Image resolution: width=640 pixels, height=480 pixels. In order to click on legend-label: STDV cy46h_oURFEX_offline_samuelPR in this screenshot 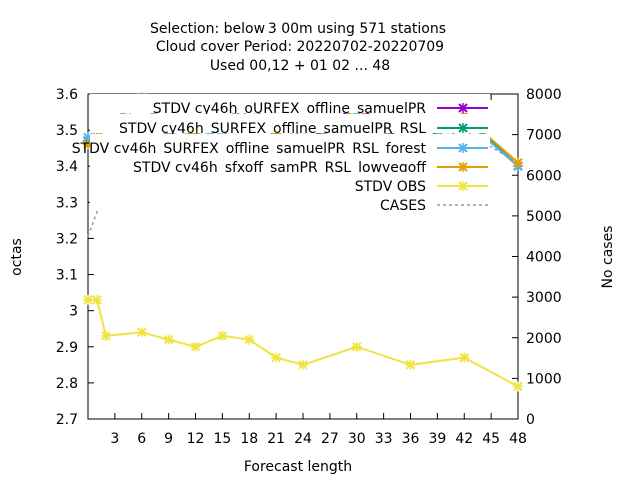, I will do `click(290, 109)`.